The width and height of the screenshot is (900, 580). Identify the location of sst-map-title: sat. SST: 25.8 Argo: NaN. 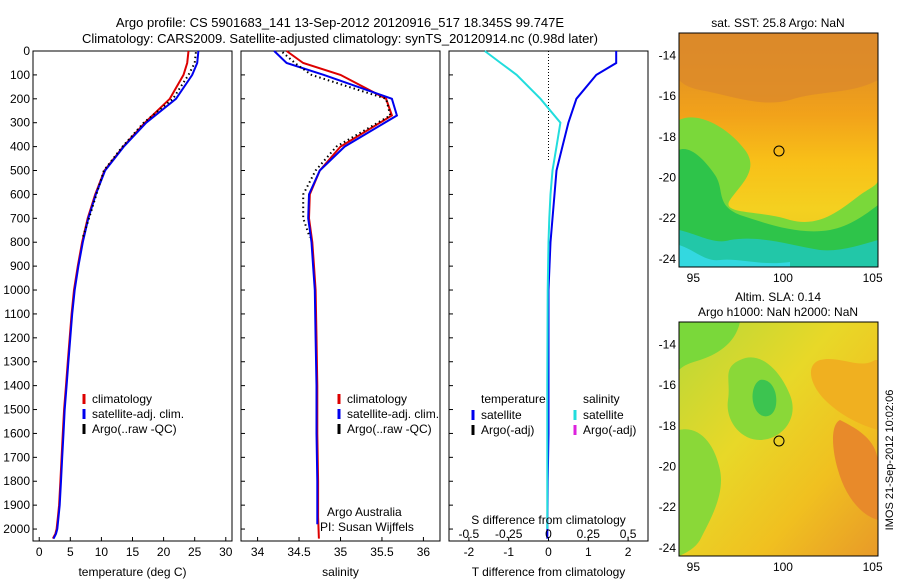
(777, 23).